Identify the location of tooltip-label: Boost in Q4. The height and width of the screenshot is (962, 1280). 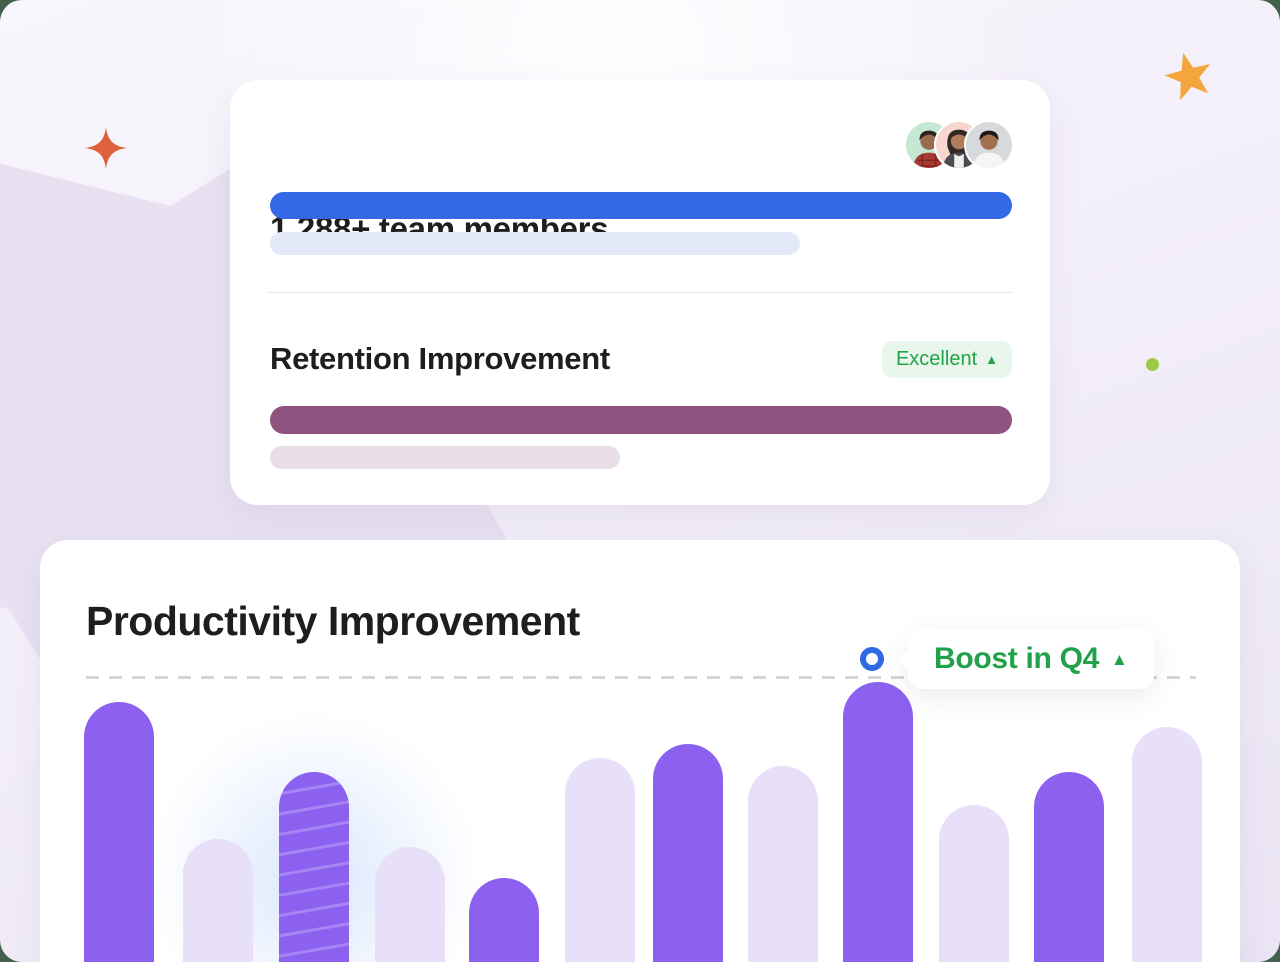
(1017, 658).